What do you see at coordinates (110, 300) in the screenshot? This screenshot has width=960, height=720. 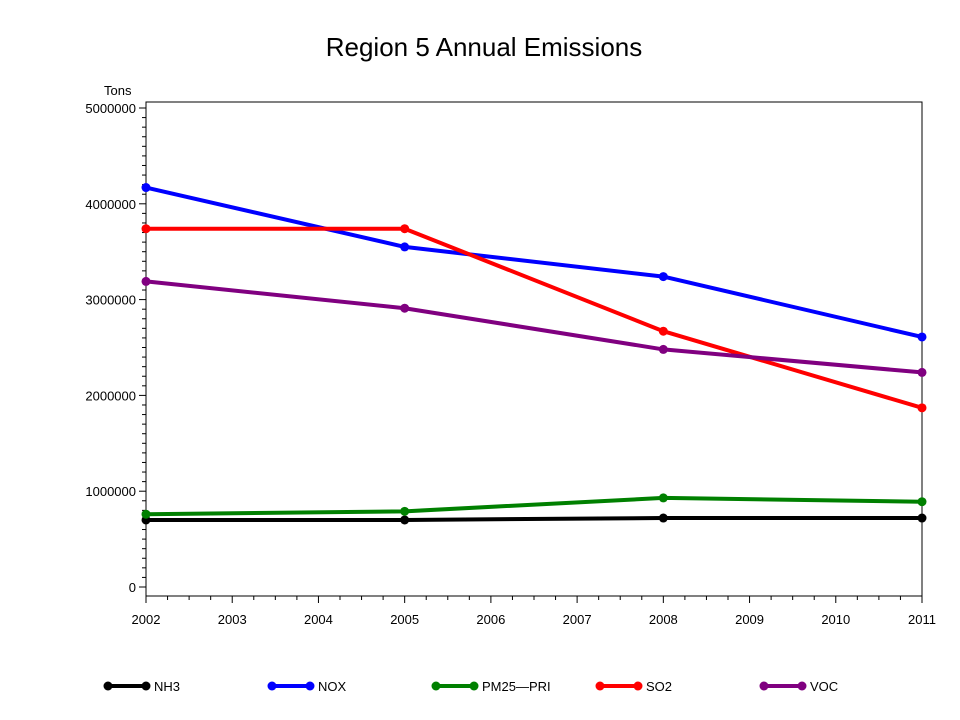 I see `y-tick-label: 3000000` at bounding box center [110, 300].